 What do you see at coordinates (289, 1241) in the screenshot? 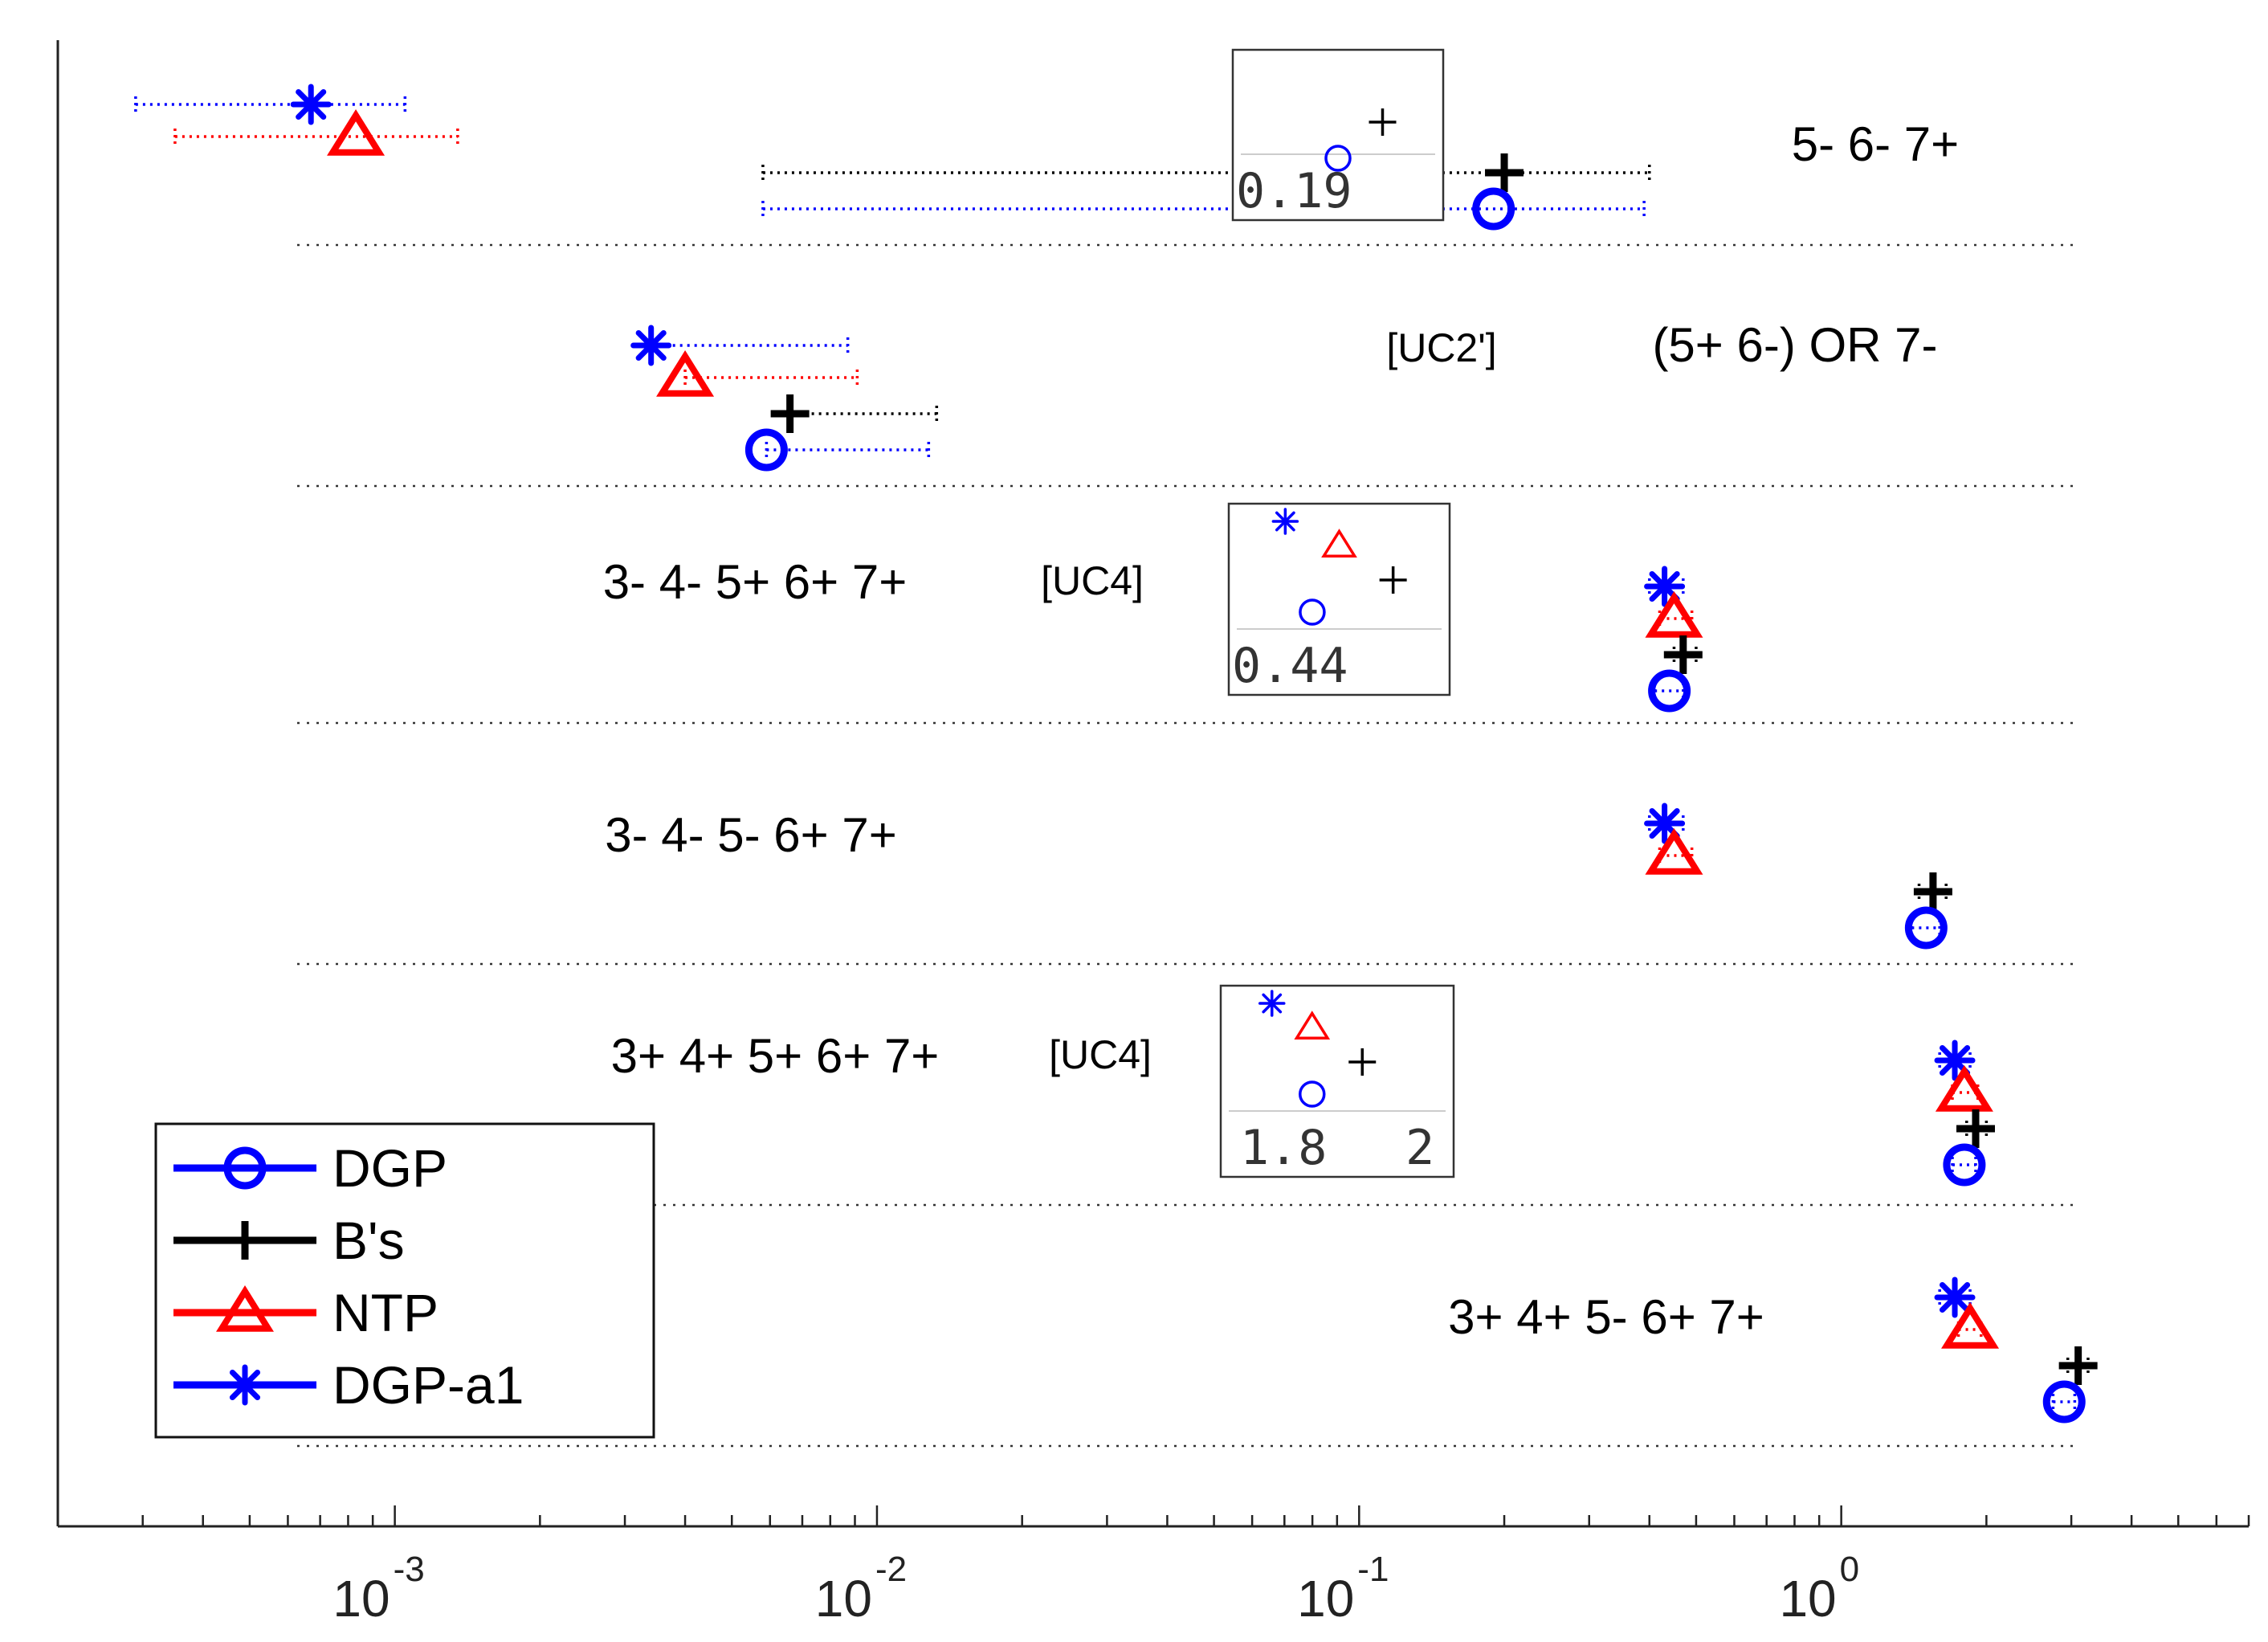
I see `legend-entry: B's` at bounding box center [289, 1241].